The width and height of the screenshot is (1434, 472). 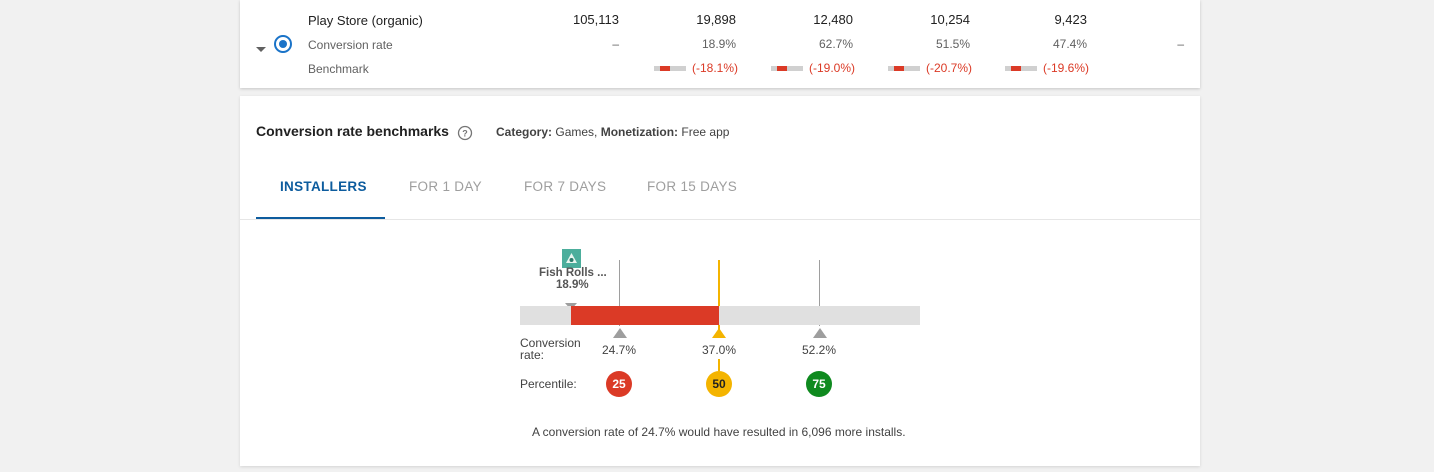 What do you see at coordinates (715, 68) in the screenshot?
I see `benchmark-value: (-18.1%)` at bounding box center [715, 68].